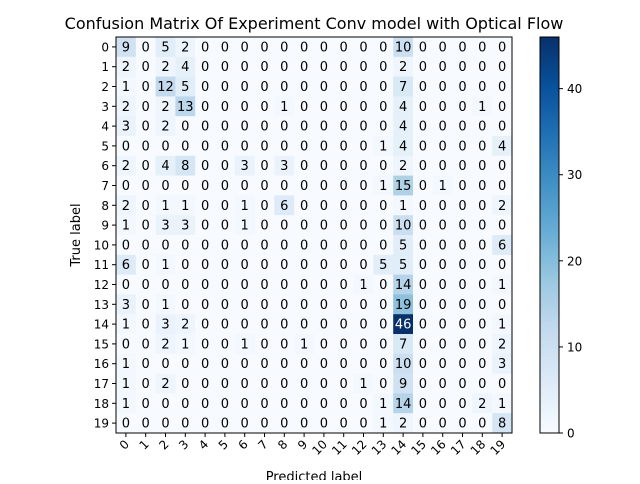 This screenshot has height=484, width=640. I want to click on y-tick-label: 14, so click(101, 325).